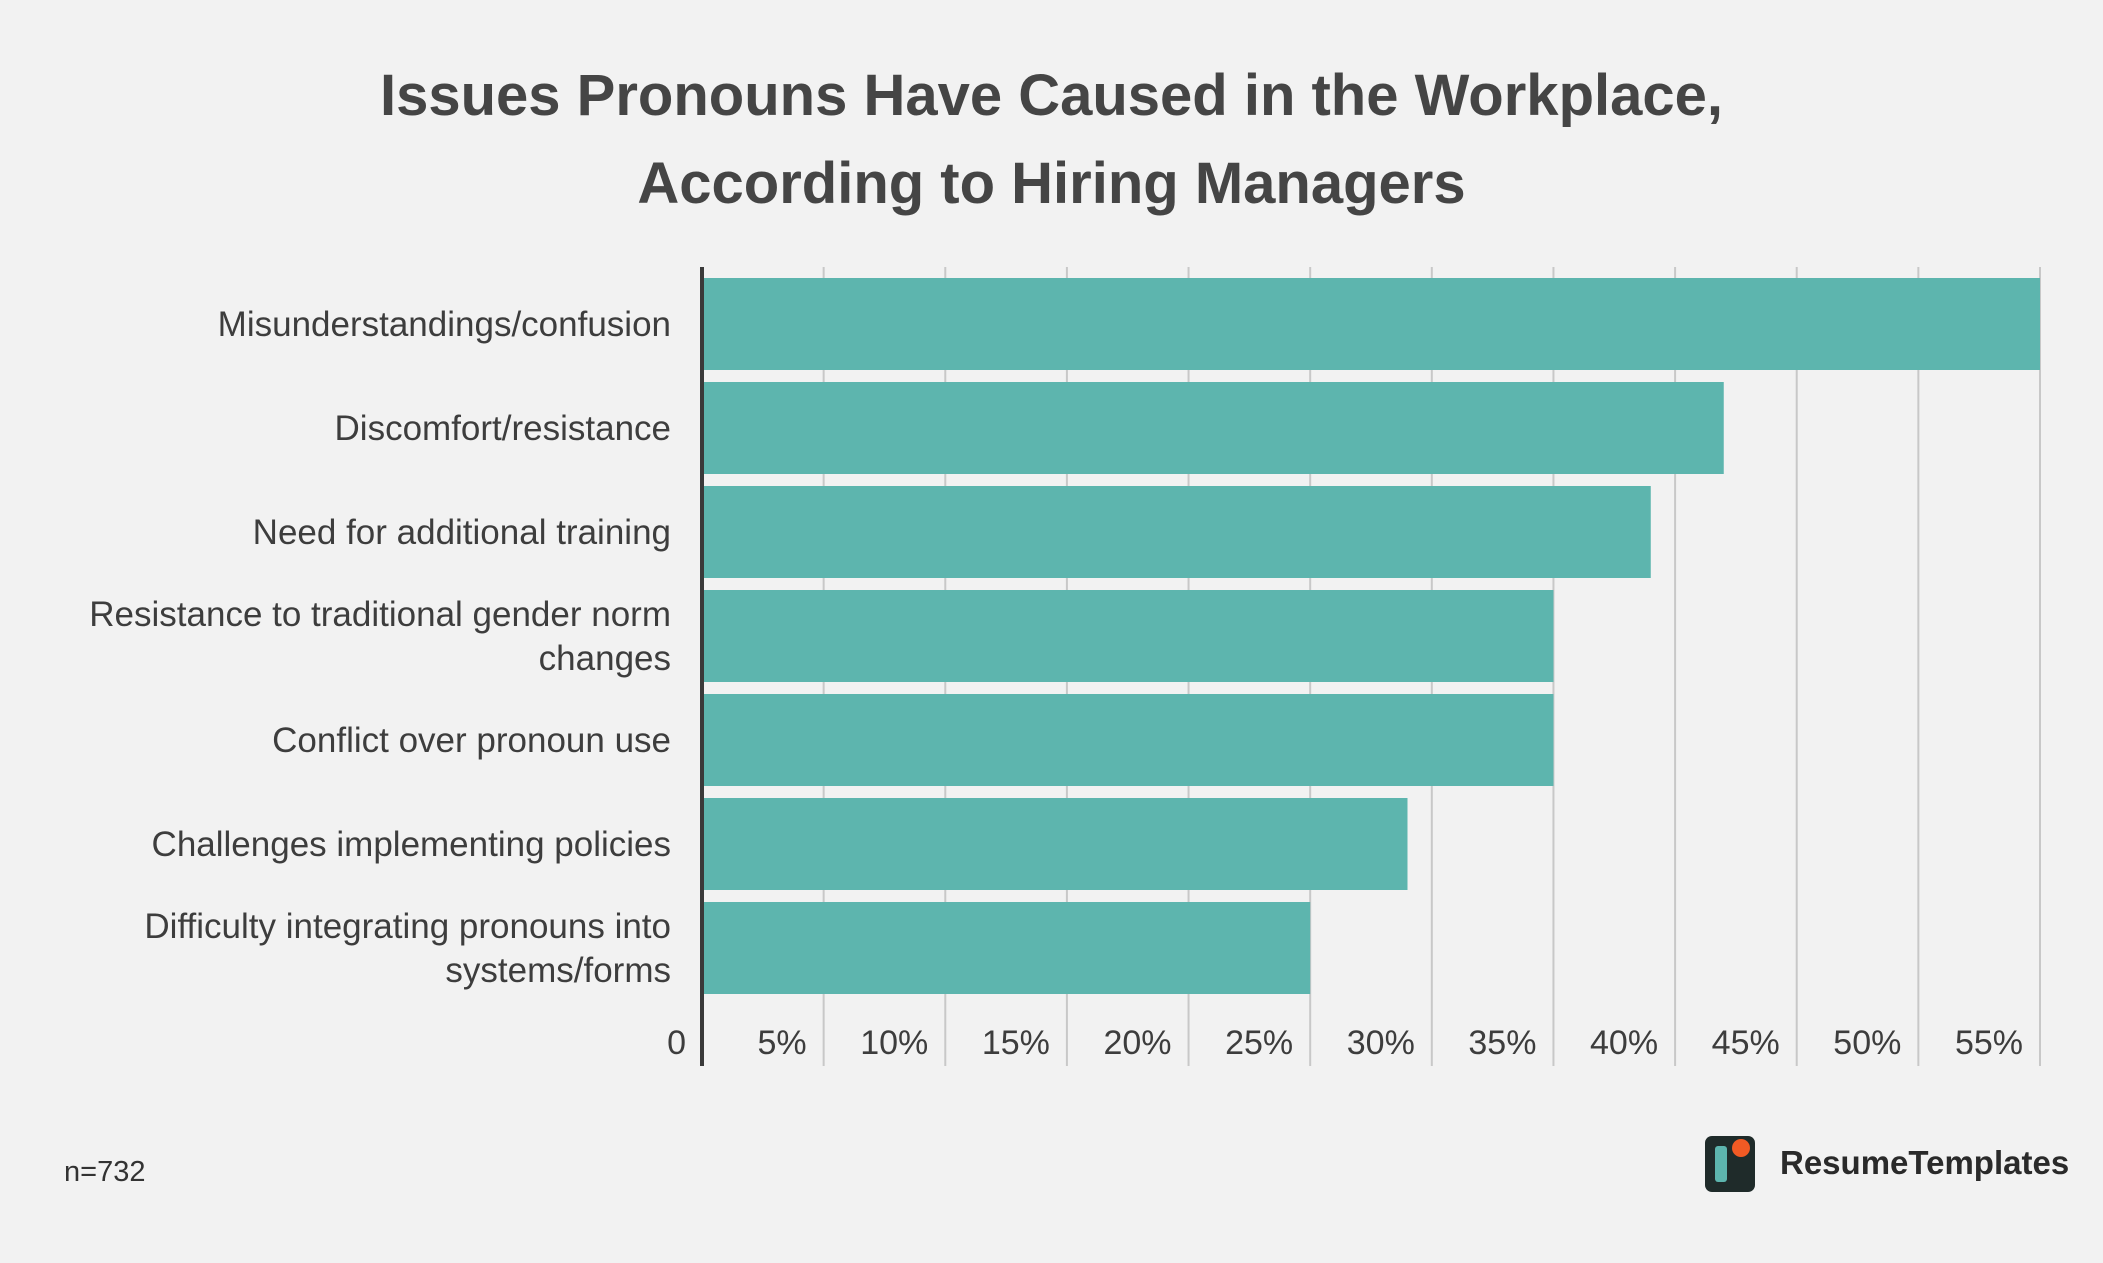 Image resolution: width=2103 pixels, height=1263 pixels. What do you see at coordinates (1867, 1043) in the screenshot?
I see `x-tick-label-10: 50%` at bounding box center [1867, 1043].